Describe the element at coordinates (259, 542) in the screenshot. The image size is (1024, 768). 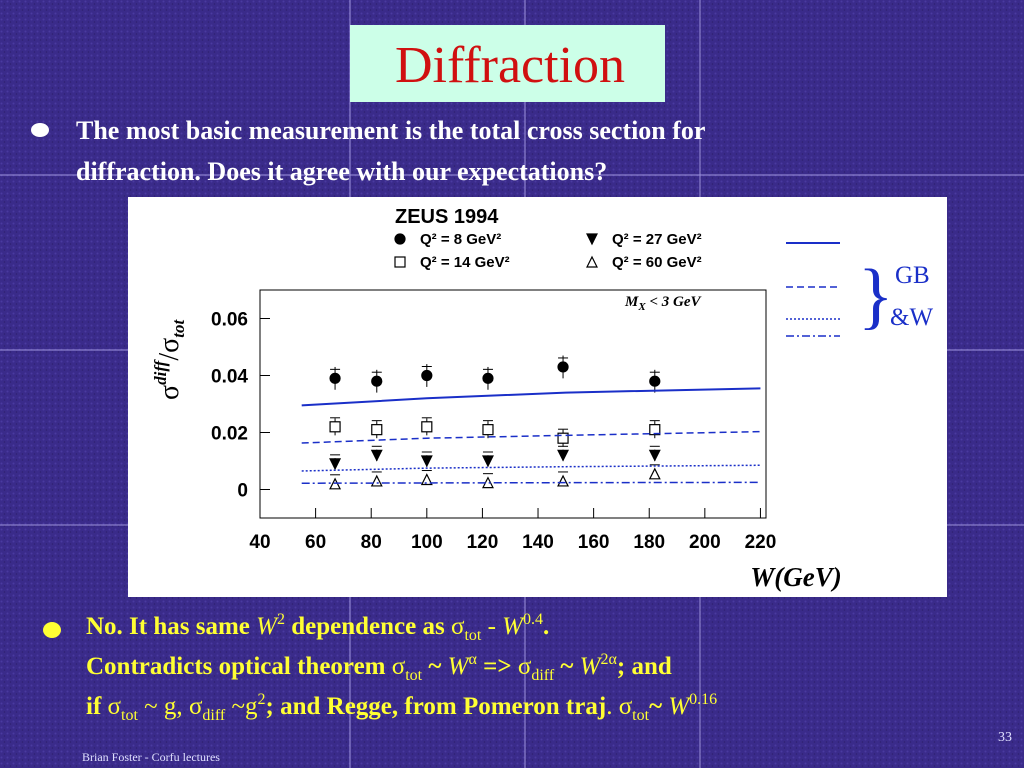
I see `x-tick-label: 40` at that location.